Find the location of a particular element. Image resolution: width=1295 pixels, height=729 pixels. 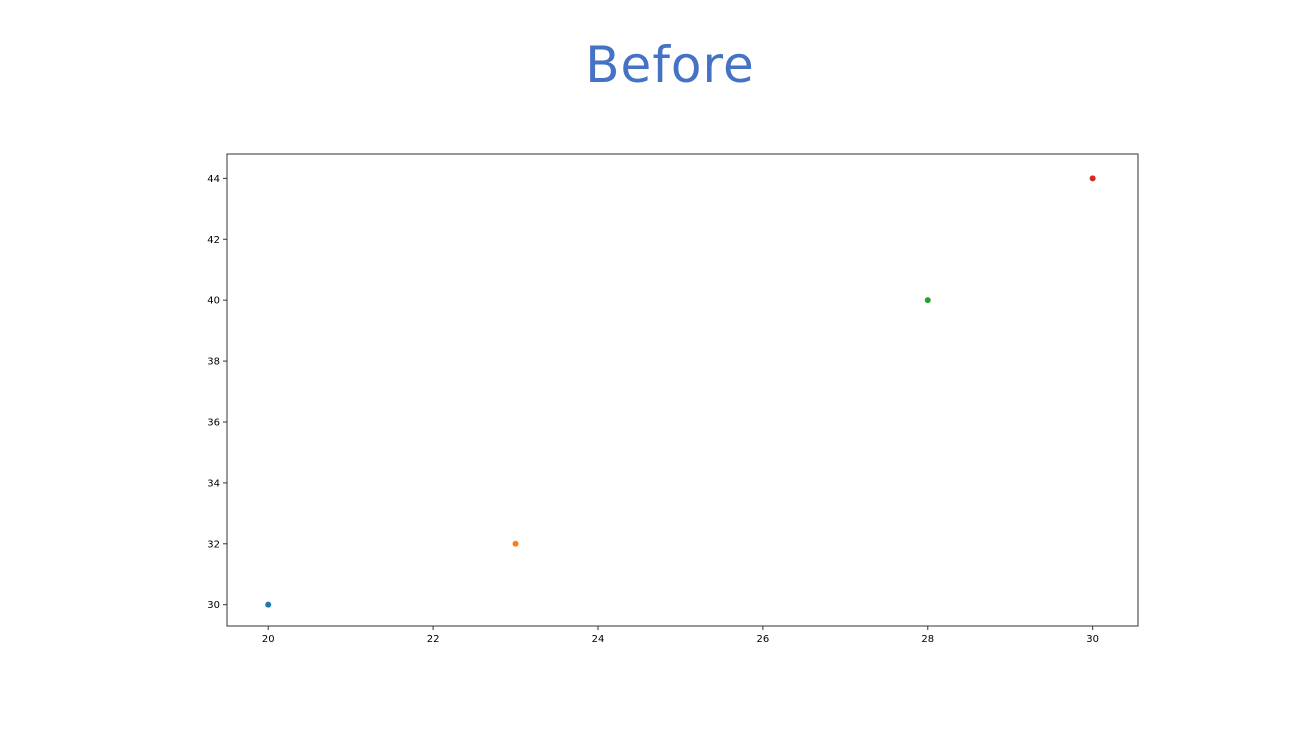

slide-title: Before is located at coordinates (670, 65).